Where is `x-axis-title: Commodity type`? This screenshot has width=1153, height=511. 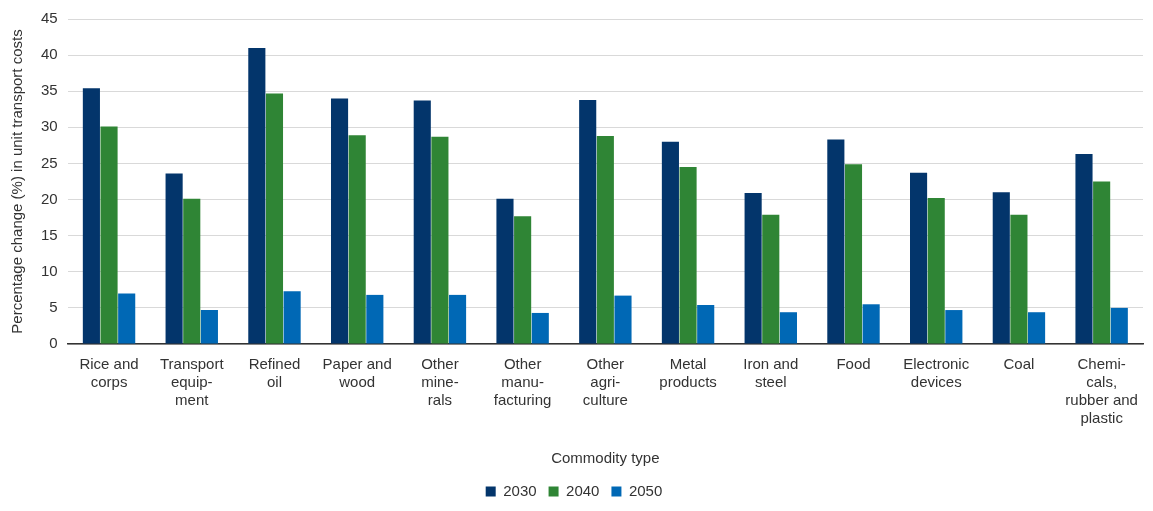
x-axis-title: Commodity type is located at coordinates (605, 458).